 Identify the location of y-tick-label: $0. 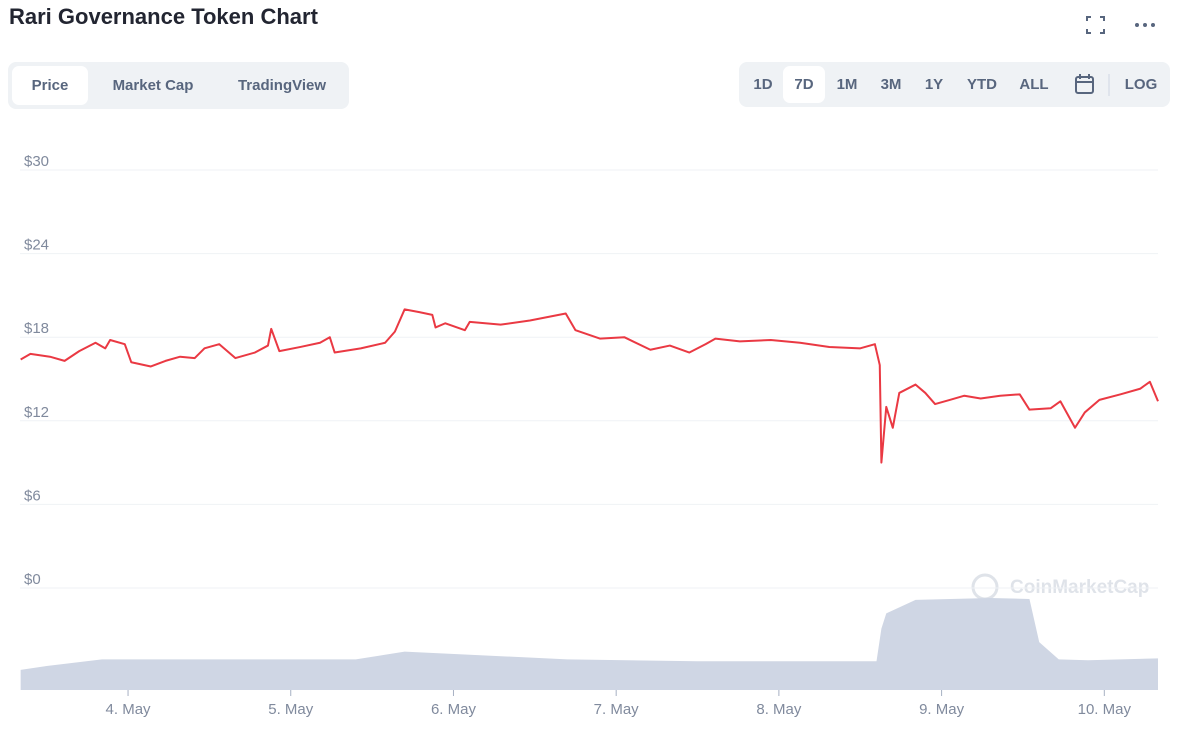
(32, 579).